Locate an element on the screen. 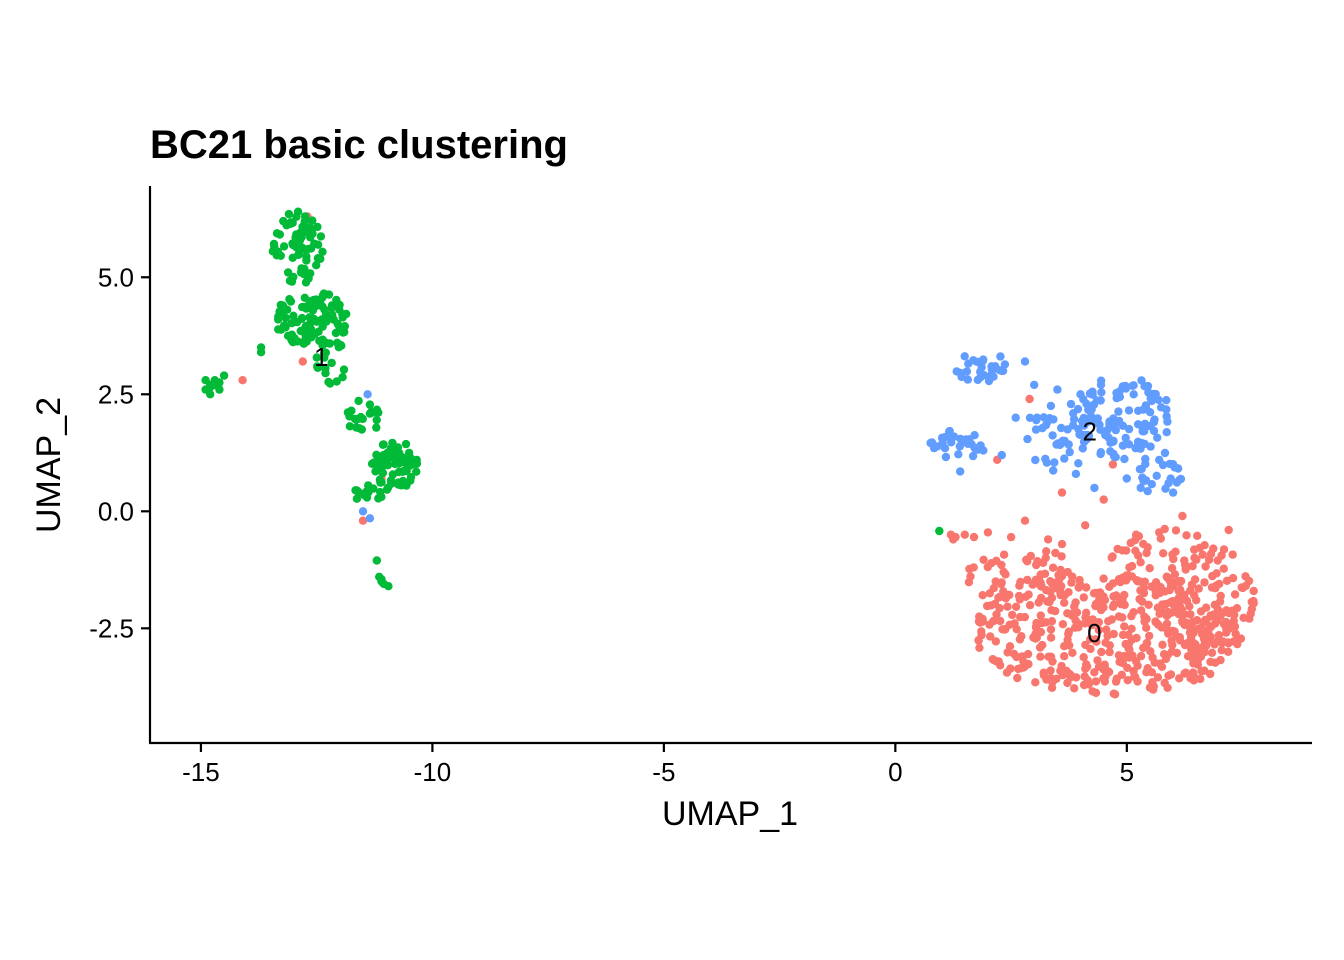 The height and width of the screenshot is (960, 1344). y-tick-label: 5.0 is located at coordinates (116, 277).